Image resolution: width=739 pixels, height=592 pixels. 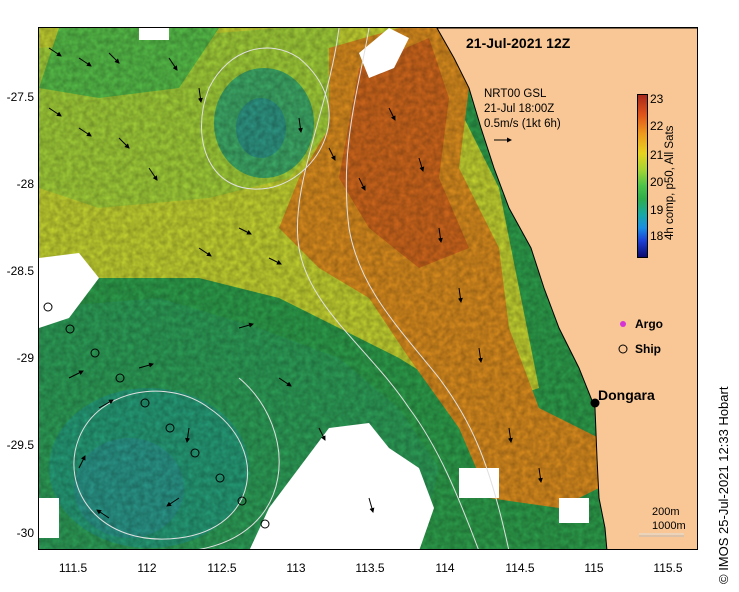 What do you see at coordinates (626, 395) in the screenshot?
I see `place-label-dongara: Dongara` at bounding box center [626, 395].